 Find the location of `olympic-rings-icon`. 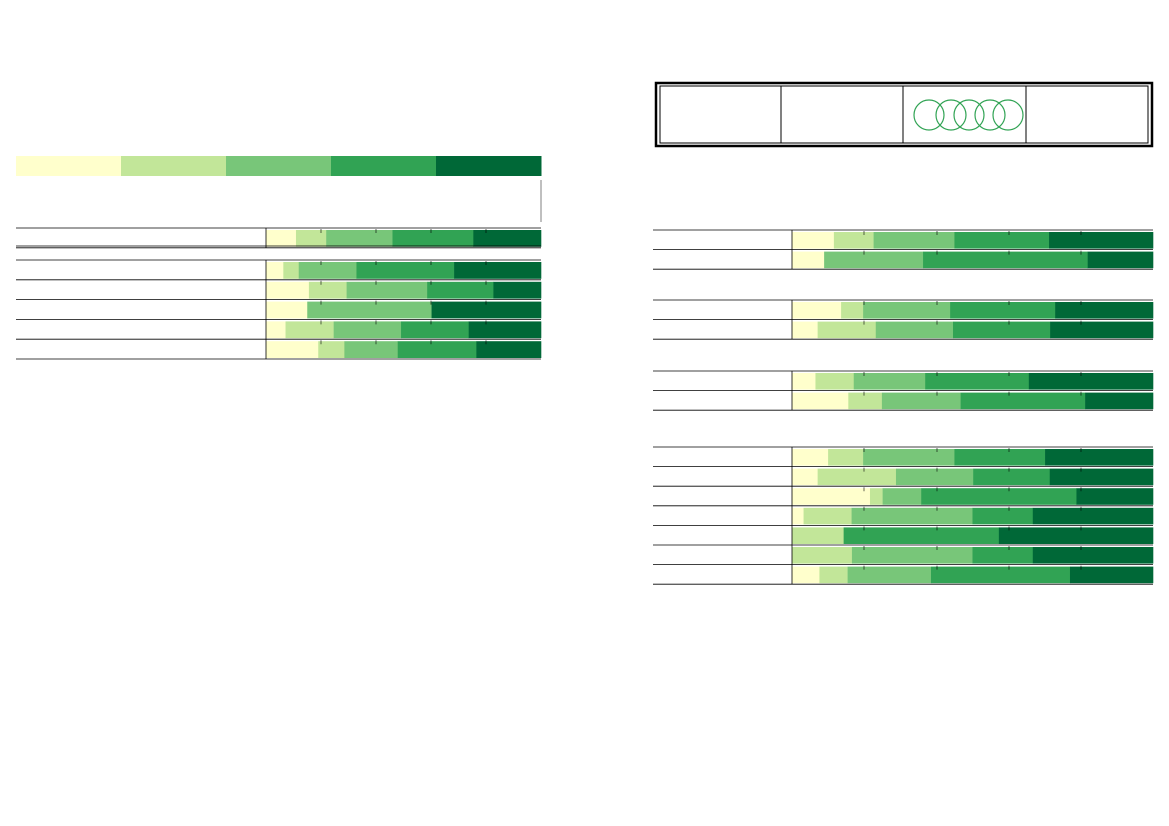

olympic-rings-icon is located at coordinates (968, 115).